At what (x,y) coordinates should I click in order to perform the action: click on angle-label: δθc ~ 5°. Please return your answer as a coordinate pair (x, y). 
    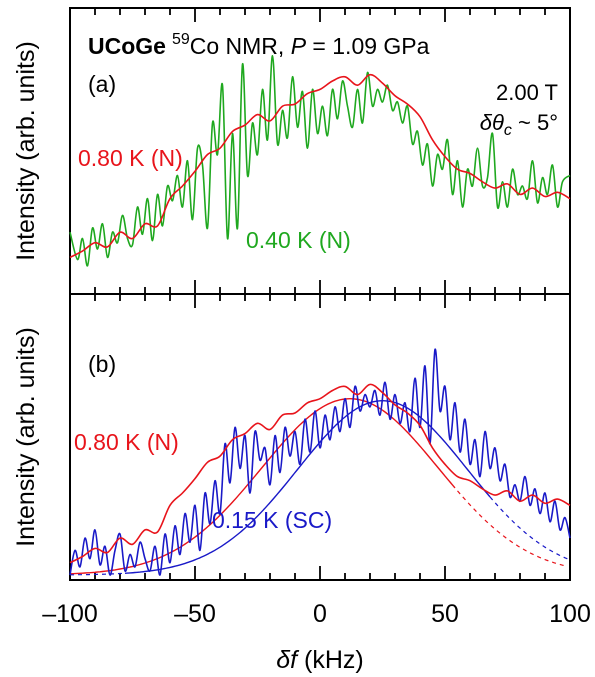
    Looking at the image, I should click on (519, 124).